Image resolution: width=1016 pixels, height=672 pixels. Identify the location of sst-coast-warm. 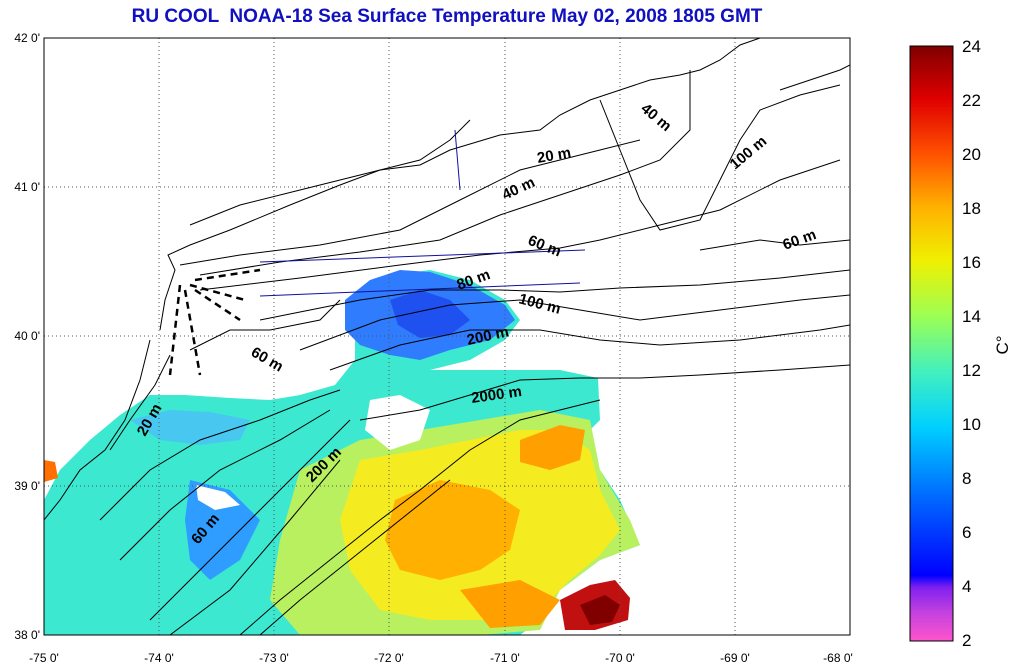
(51, 471).